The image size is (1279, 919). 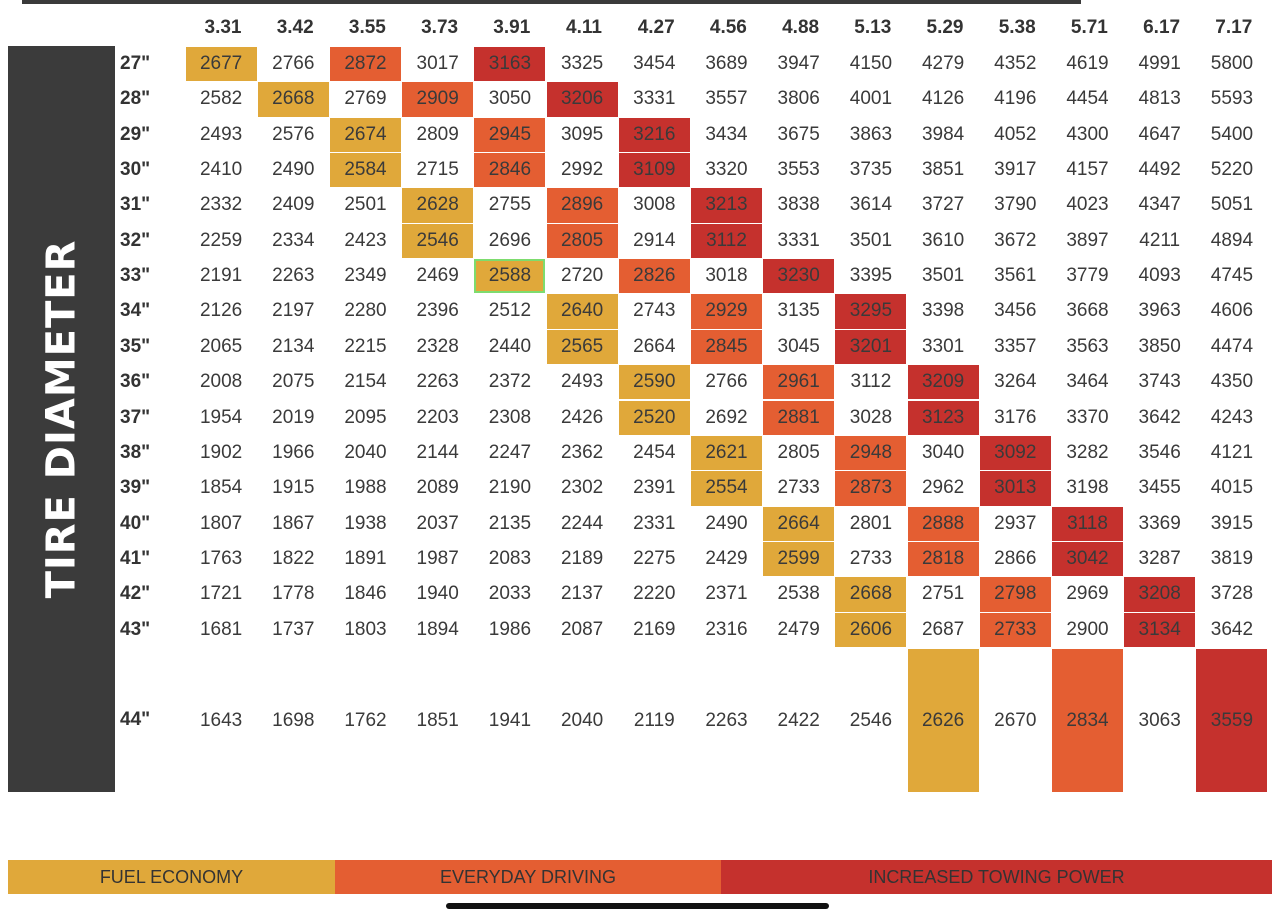 I want to click on table-cell: 2409, so click(x=293, y=205).